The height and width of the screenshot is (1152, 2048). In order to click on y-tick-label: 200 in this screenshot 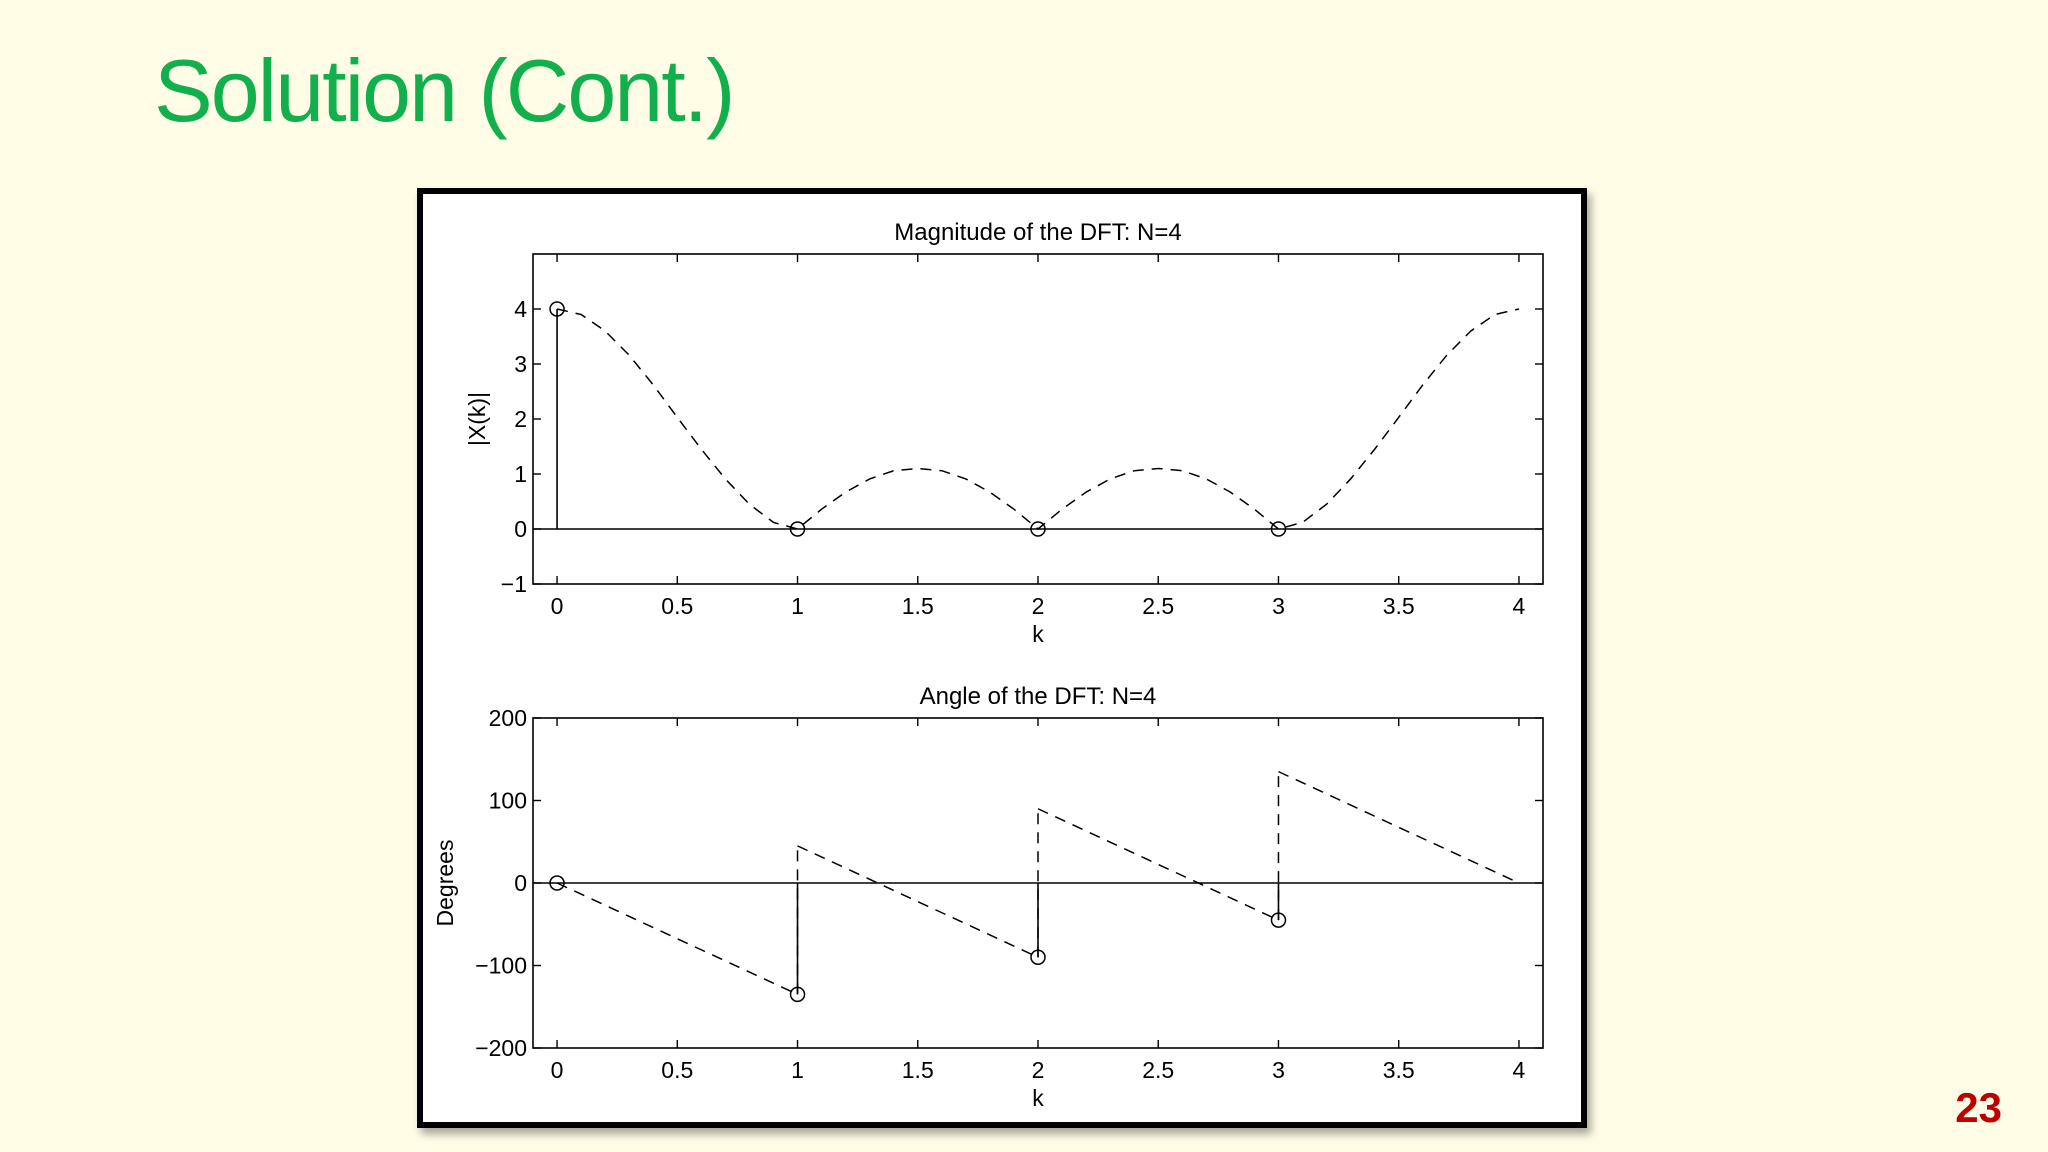, I will do `click(508, 718)`.